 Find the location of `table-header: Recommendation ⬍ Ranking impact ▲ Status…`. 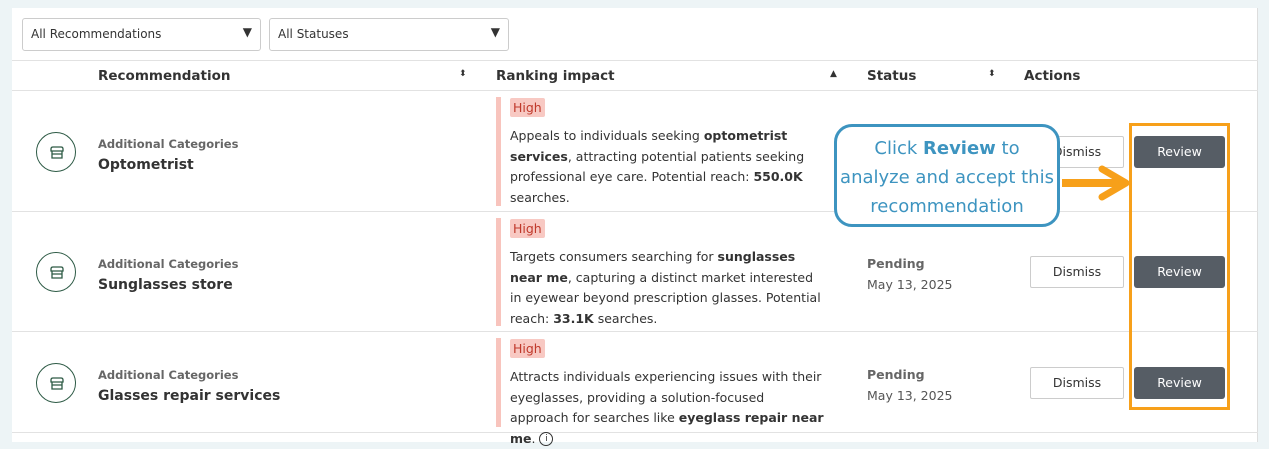

table-header: Recommendation ⬍ Ranking impact ▲ Status… is located at coordinates (635, 75).